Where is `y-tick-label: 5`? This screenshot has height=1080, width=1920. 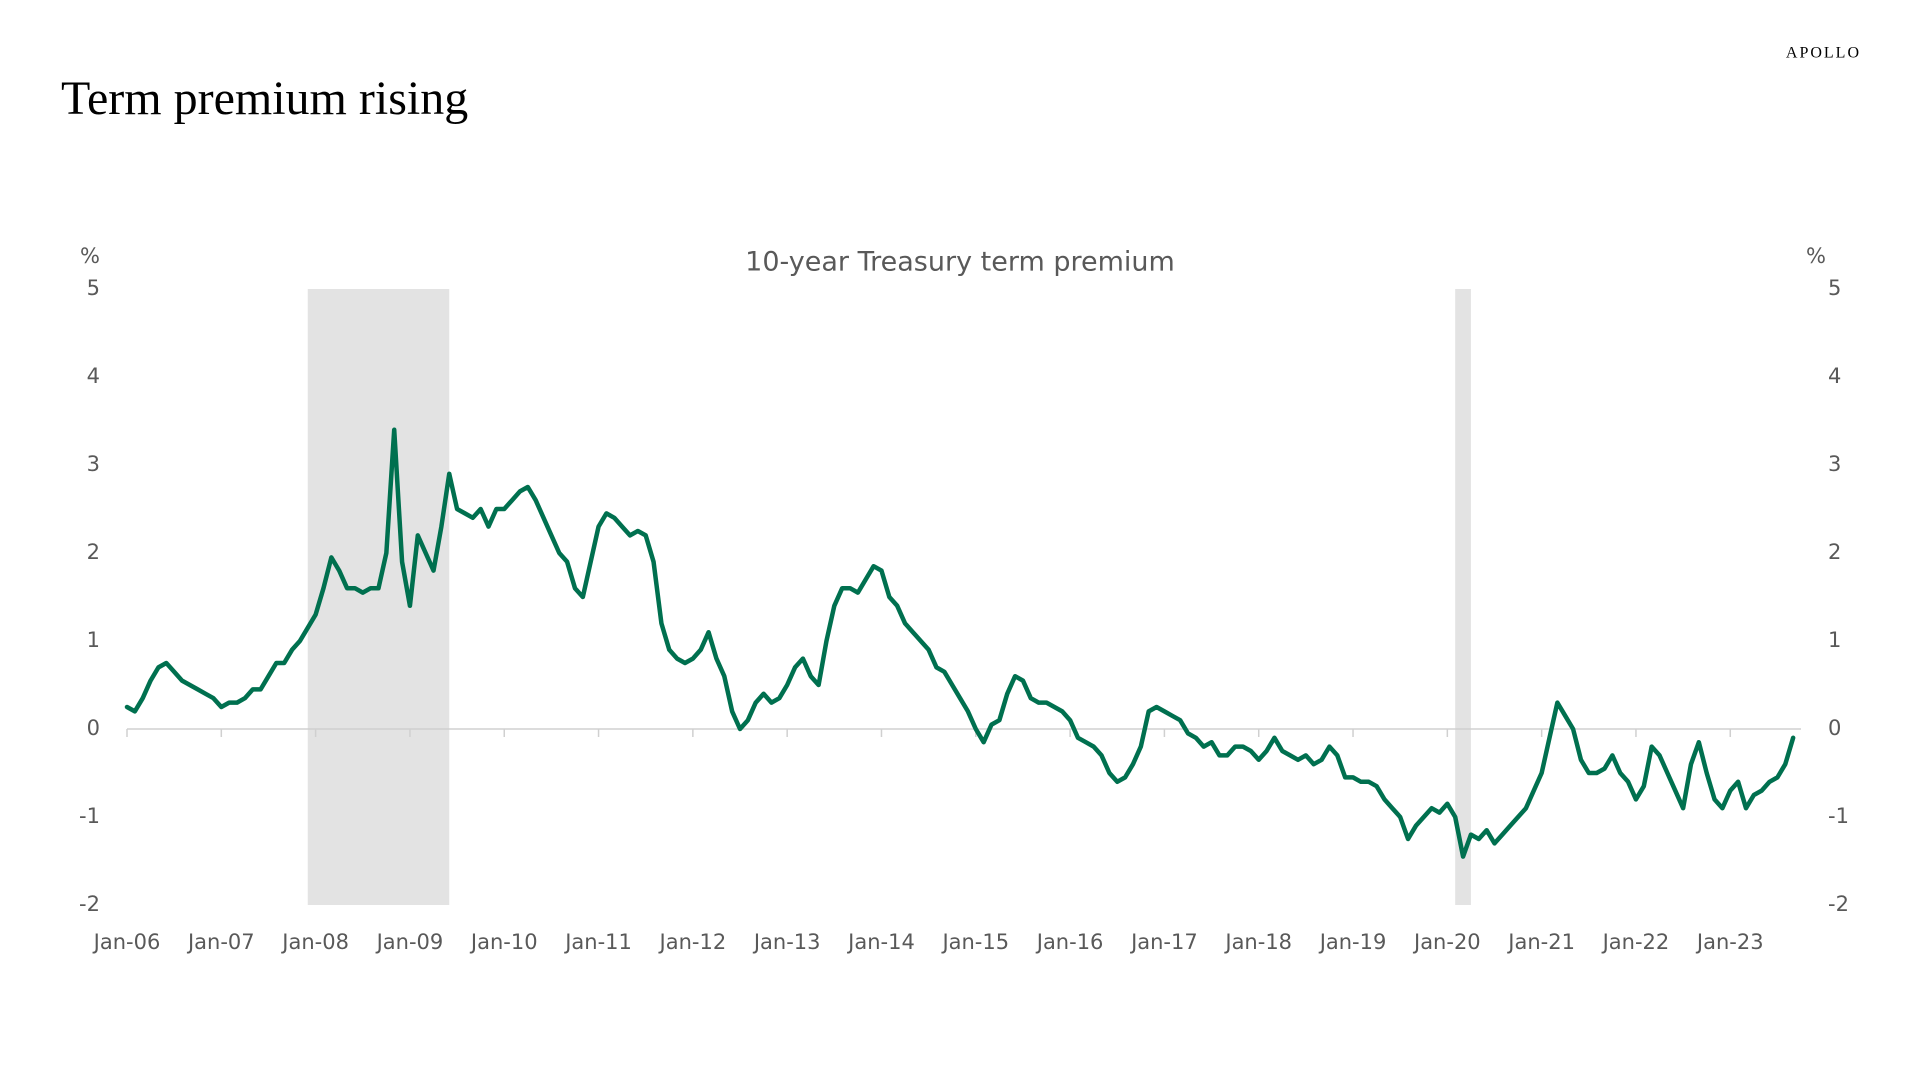
y-tick-label: 5 is located at coordinates (93, 288).